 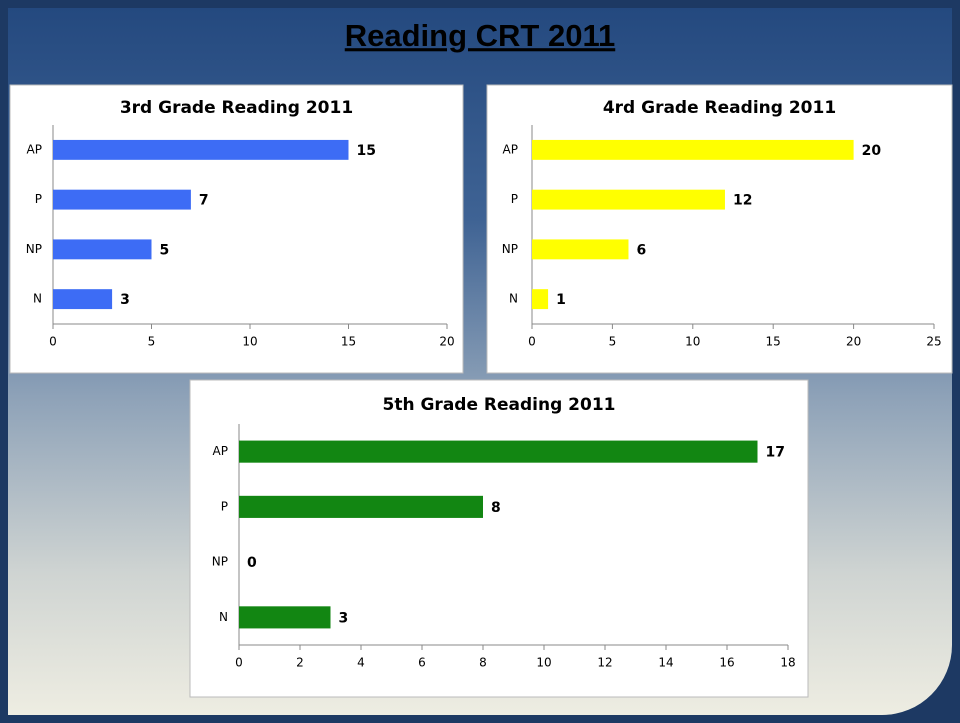 What do you see at coordinates (872, 151) in the screenshot?
I see `data-label: 20` at bounding box center [872, 151].